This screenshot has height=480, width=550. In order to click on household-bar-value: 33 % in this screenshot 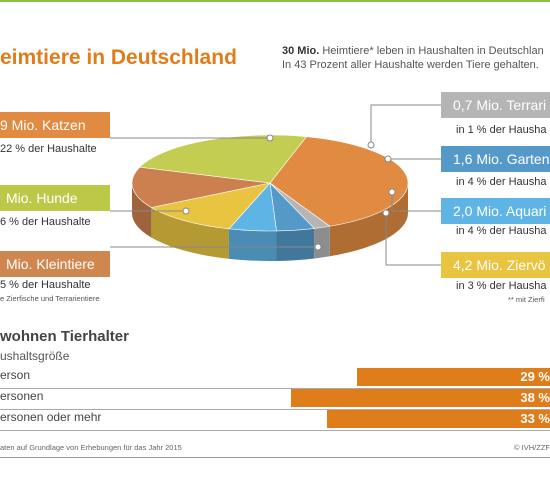, I will do `click(535, 418)`.